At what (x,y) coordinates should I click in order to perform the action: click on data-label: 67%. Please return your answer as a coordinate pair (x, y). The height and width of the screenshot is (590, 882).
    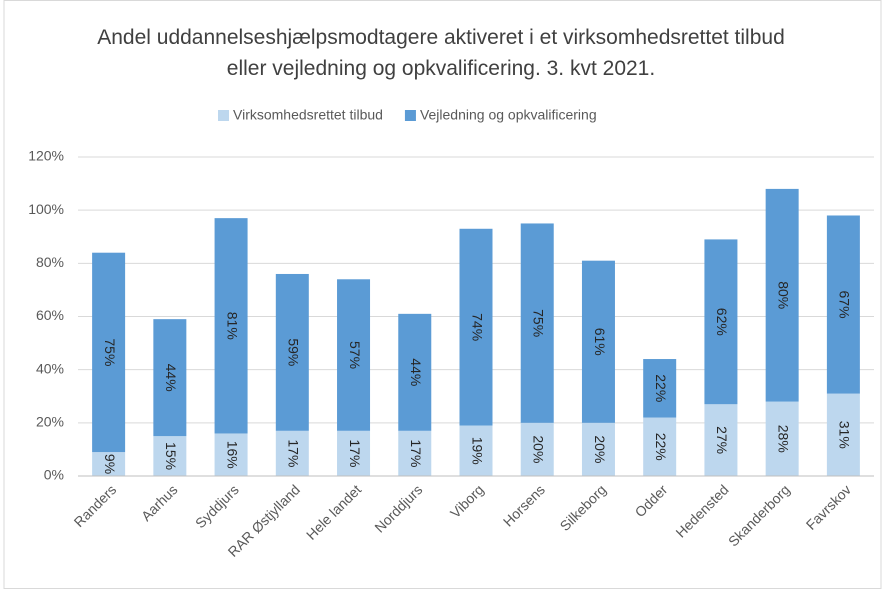
    Looking at the image, I should click on (845, 305).